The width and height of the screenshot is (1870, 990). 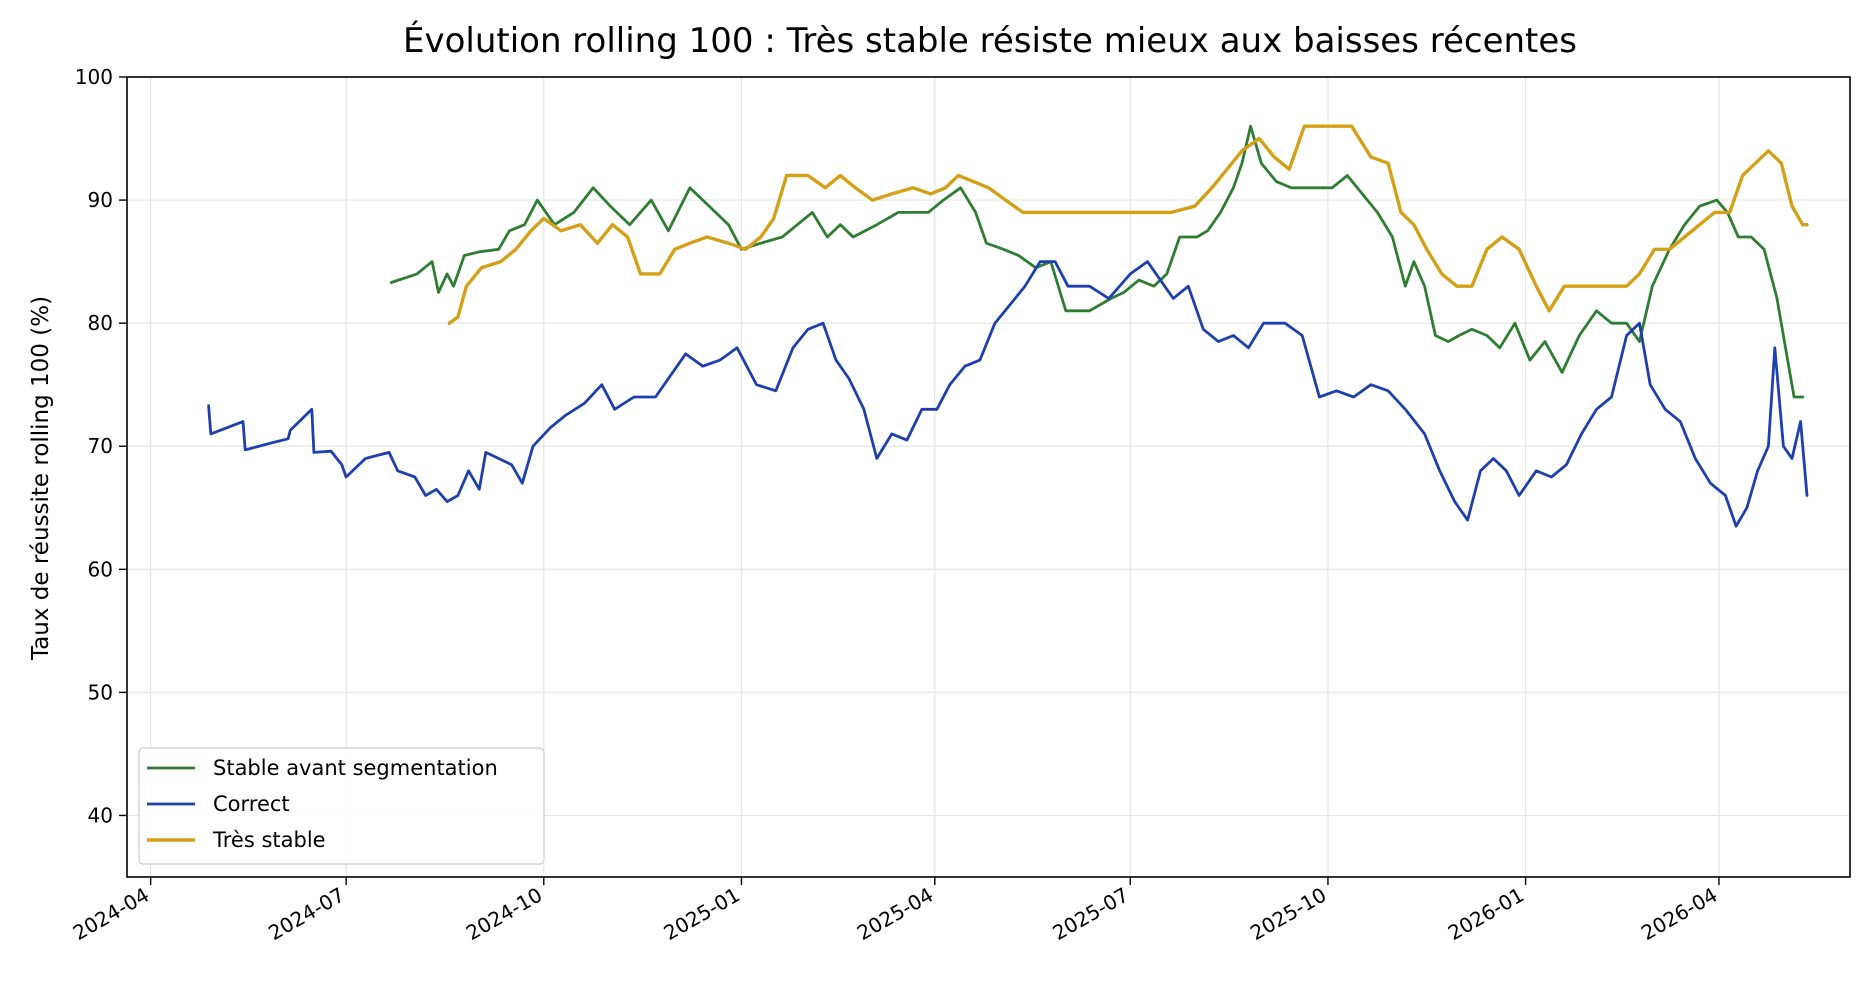 What do you see at coordinates (355, 768) in the screenshot?
I see `legend-label-1: Stable avant segmentation` at bounding box center [355, 768].